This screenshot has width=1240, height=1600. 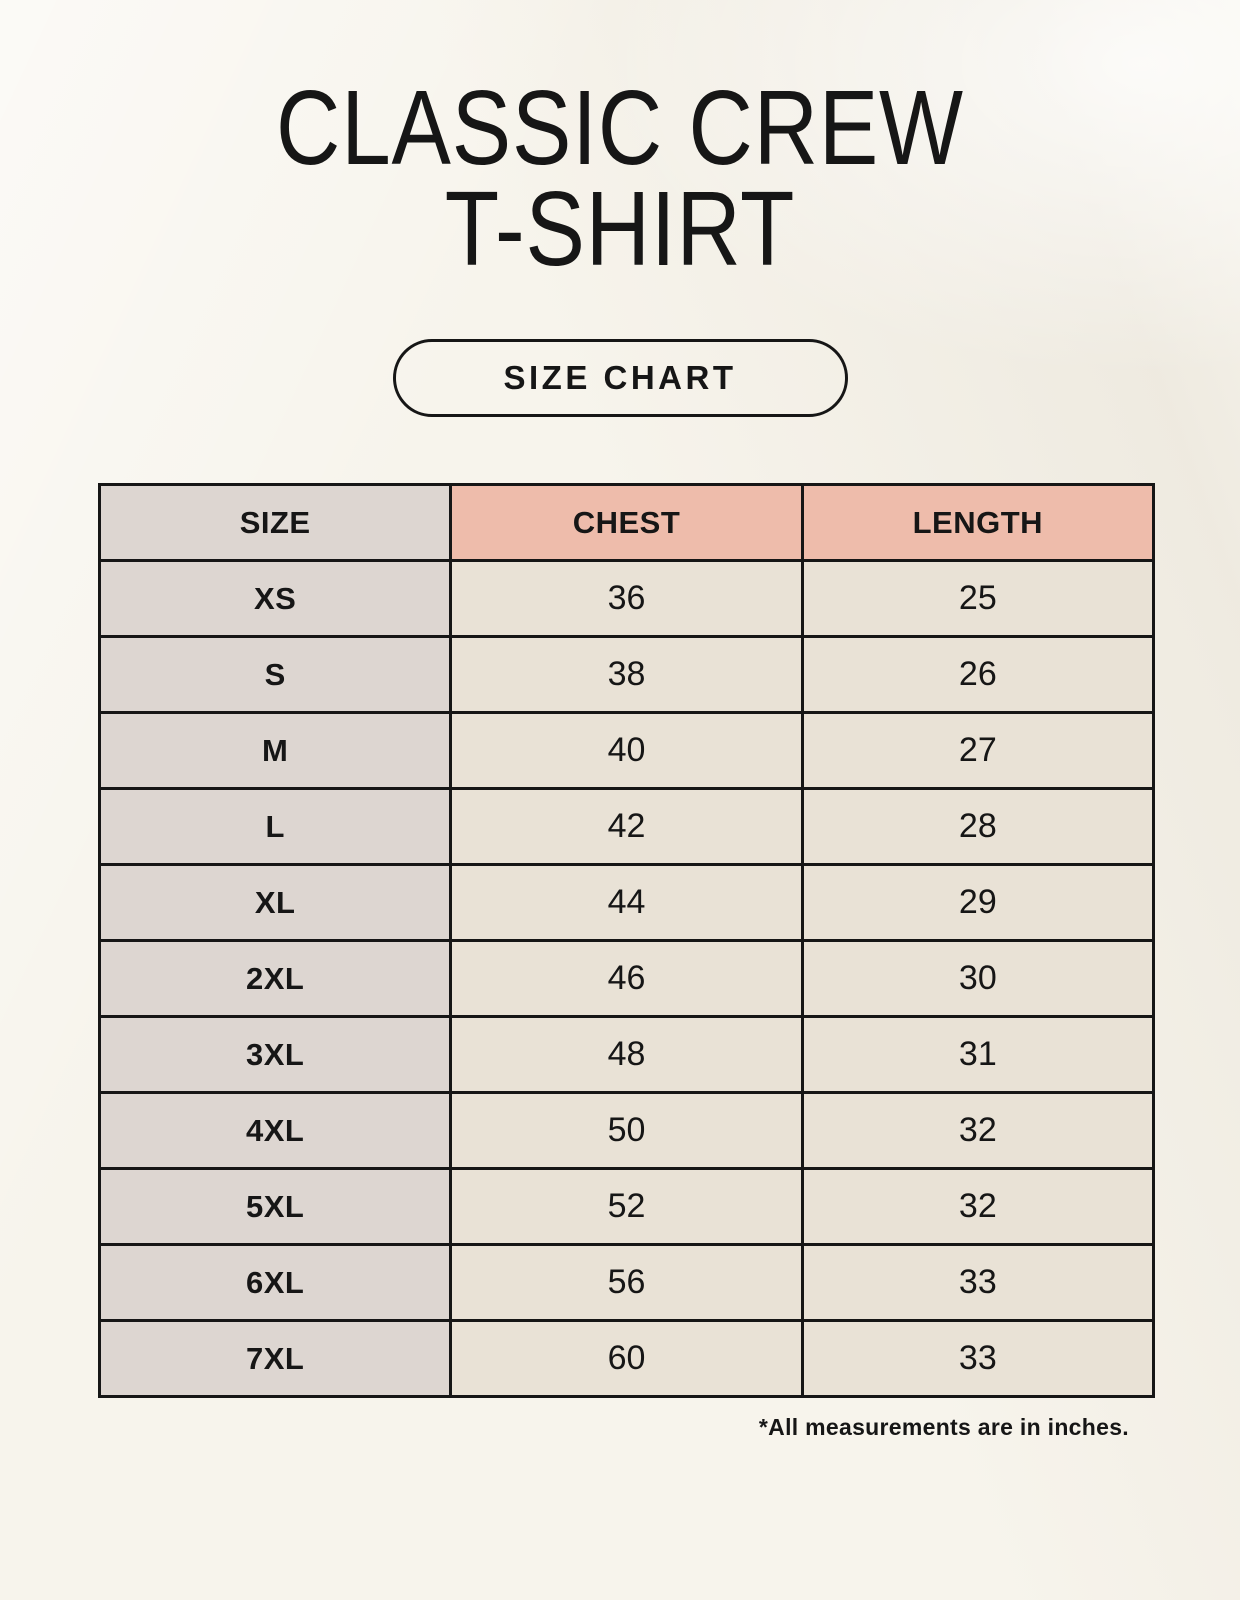 I want to click on table-row: S 38 26, so click(x=626, y=675).